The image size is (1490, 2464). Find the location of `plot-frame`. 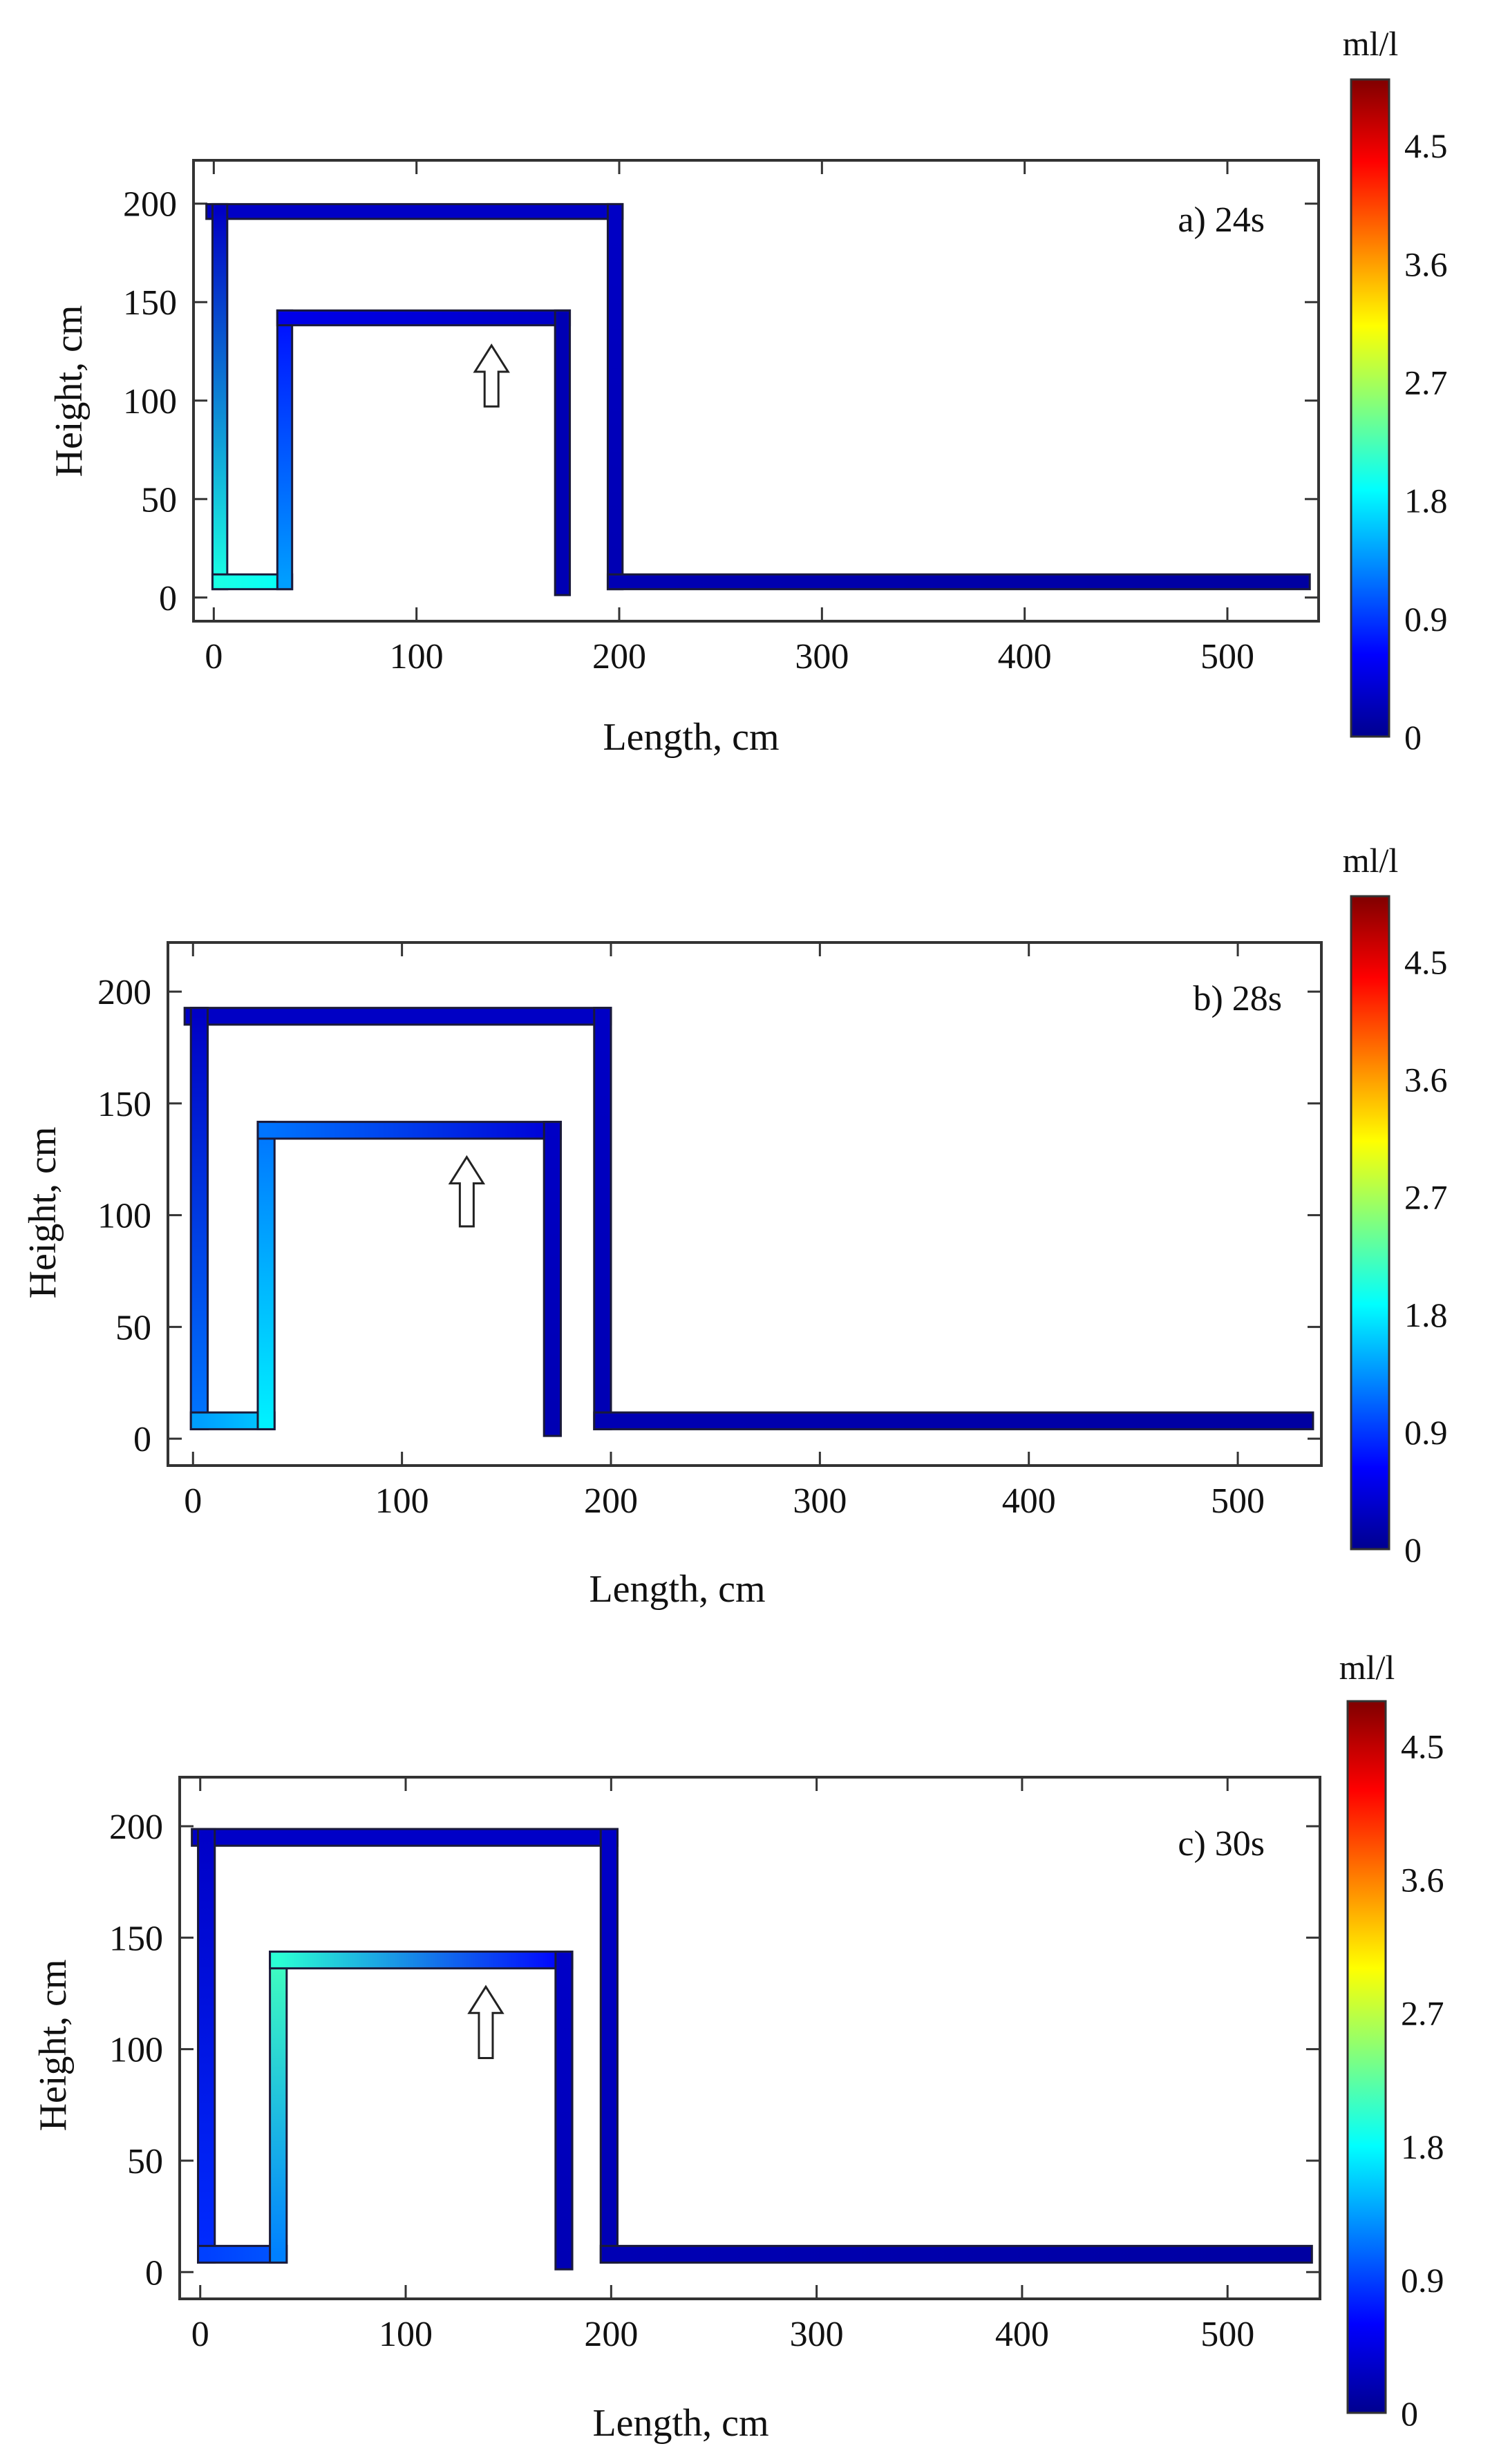

plot-frame is located at coordinates (756, 391).